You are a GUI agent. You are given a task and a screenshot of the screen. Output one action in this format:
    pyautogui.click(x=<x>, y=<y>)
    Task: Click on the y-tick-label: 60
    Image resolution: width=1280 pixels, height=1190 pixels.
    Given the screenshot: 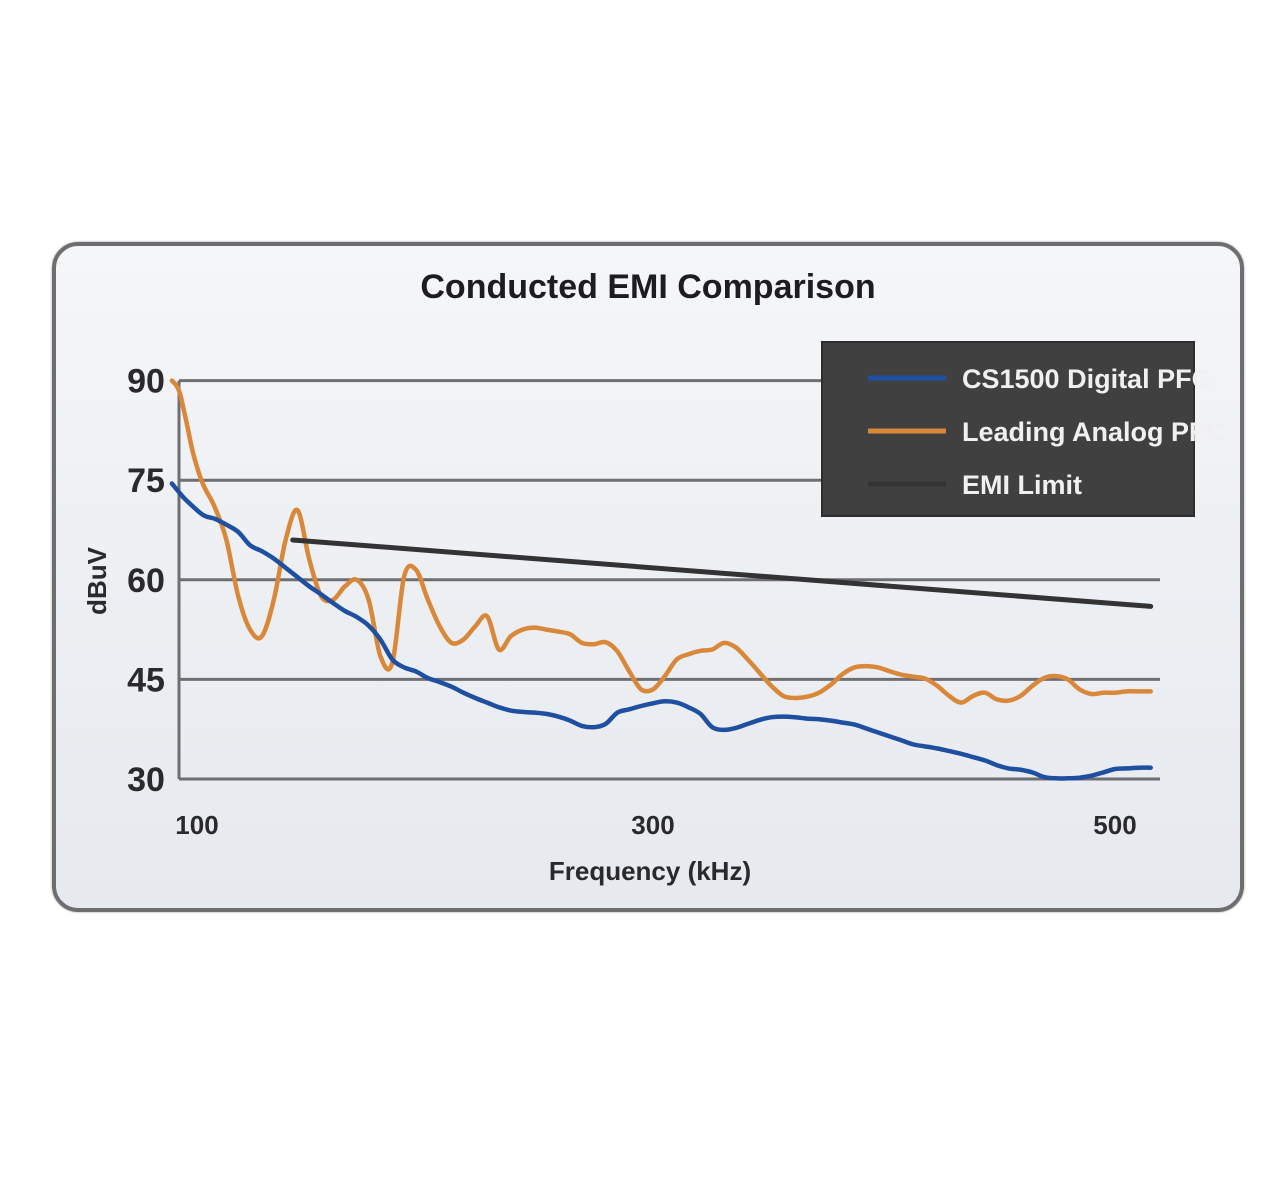 What is the action you would take?
    pyautogui.click(x=146, y=581)
    